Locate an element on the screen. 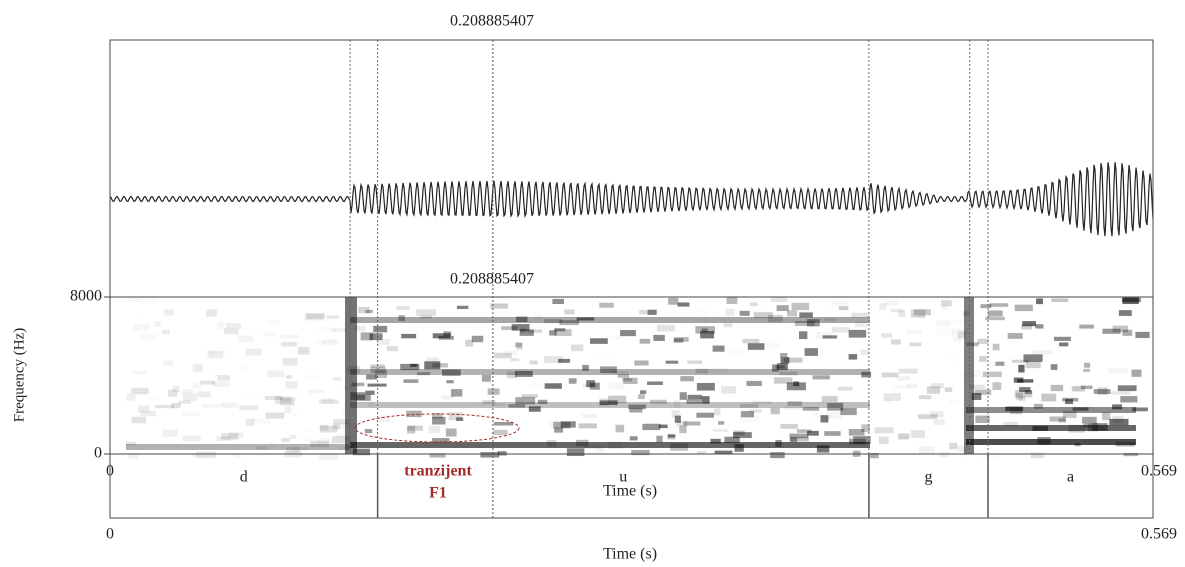  annotation-ellipse is located at coordinates (437, 428).